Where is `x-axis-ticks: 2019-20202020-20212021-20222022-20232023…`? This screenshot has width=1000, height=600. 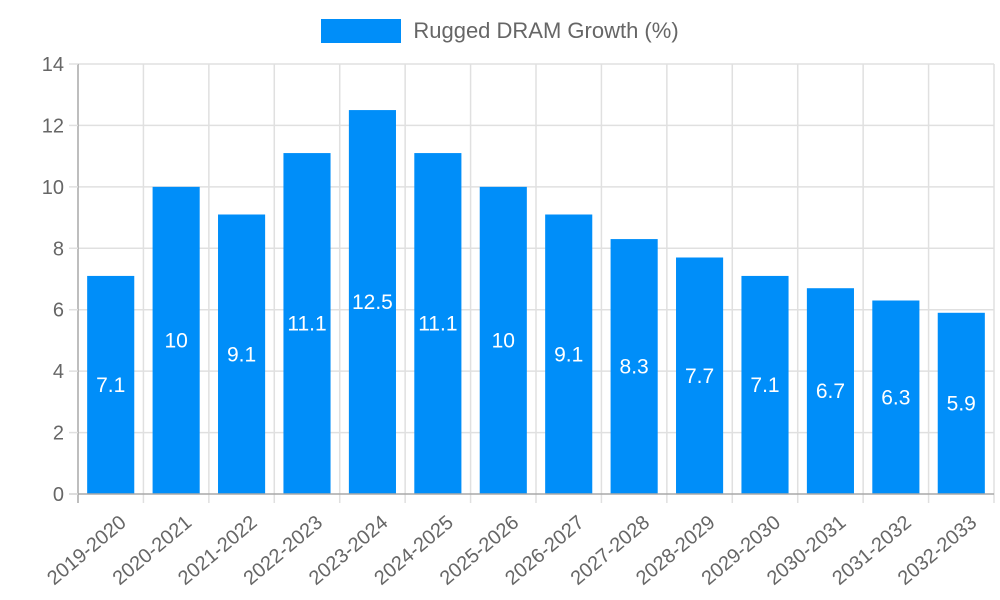
x-axis-ticks: 2019-20202020-20212021-20222022-20232023… is located at coordinates (512, 550).